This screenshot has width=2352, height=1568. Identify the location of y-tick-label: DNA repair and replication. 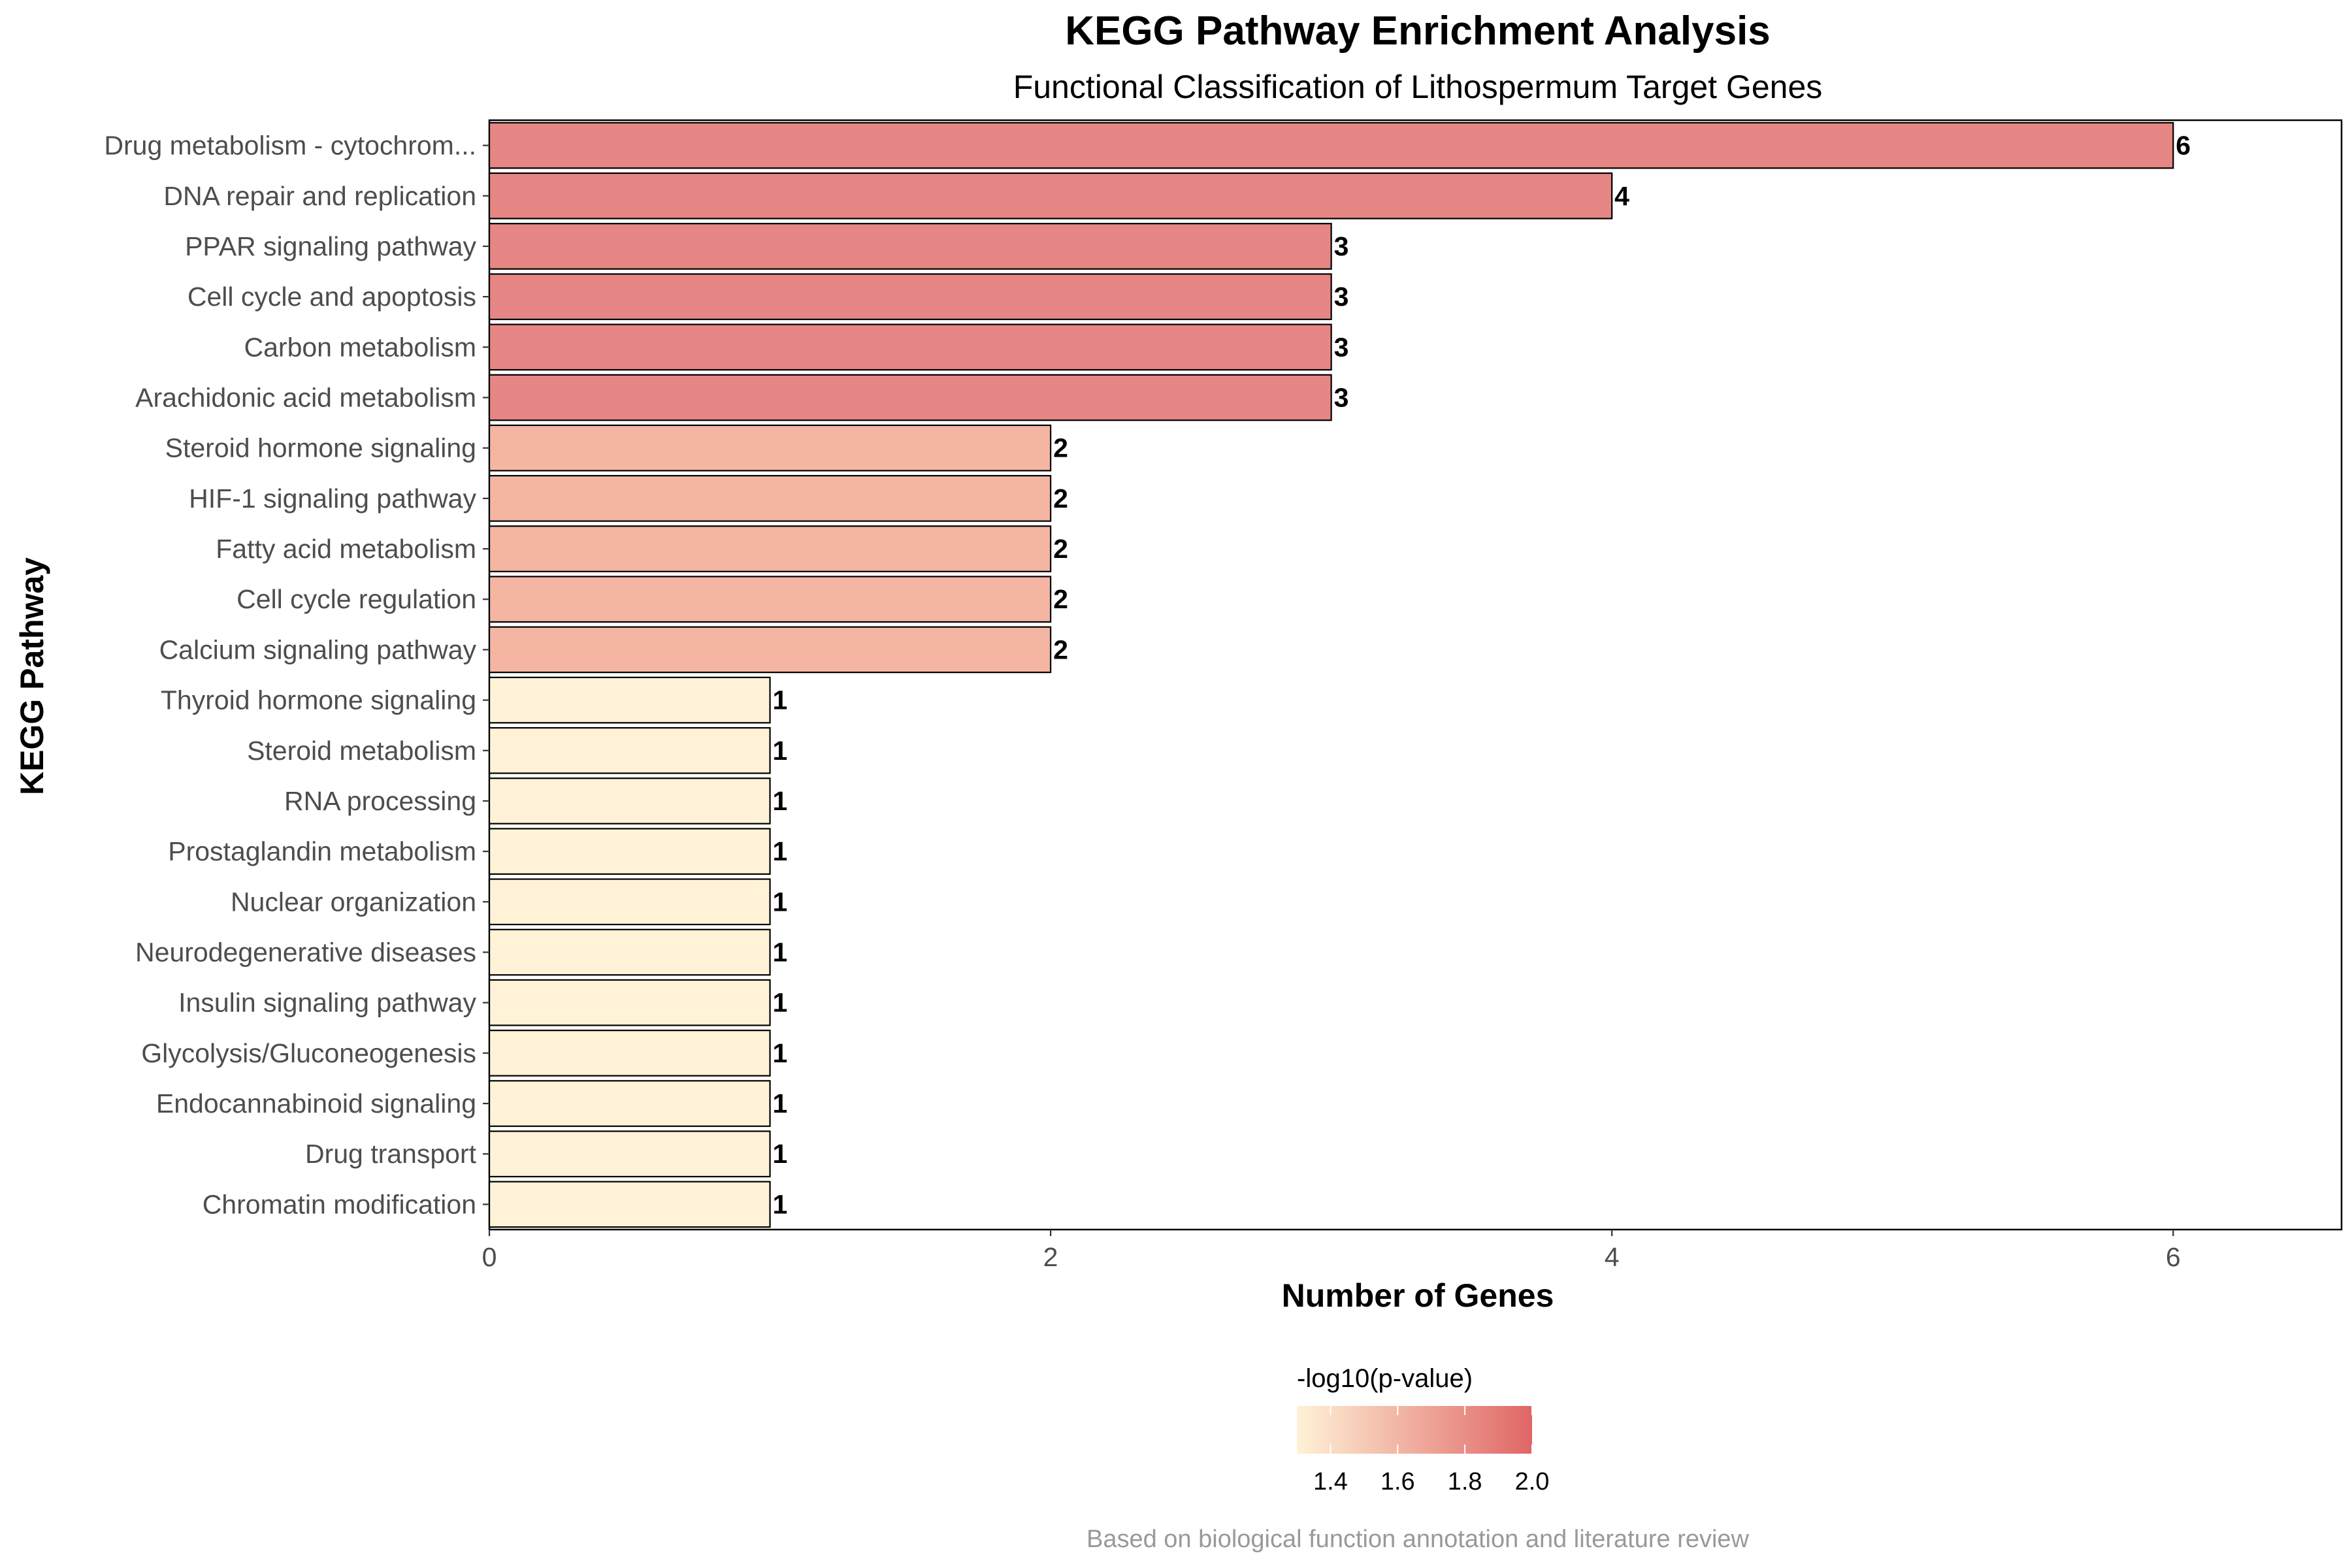
(319, 196).